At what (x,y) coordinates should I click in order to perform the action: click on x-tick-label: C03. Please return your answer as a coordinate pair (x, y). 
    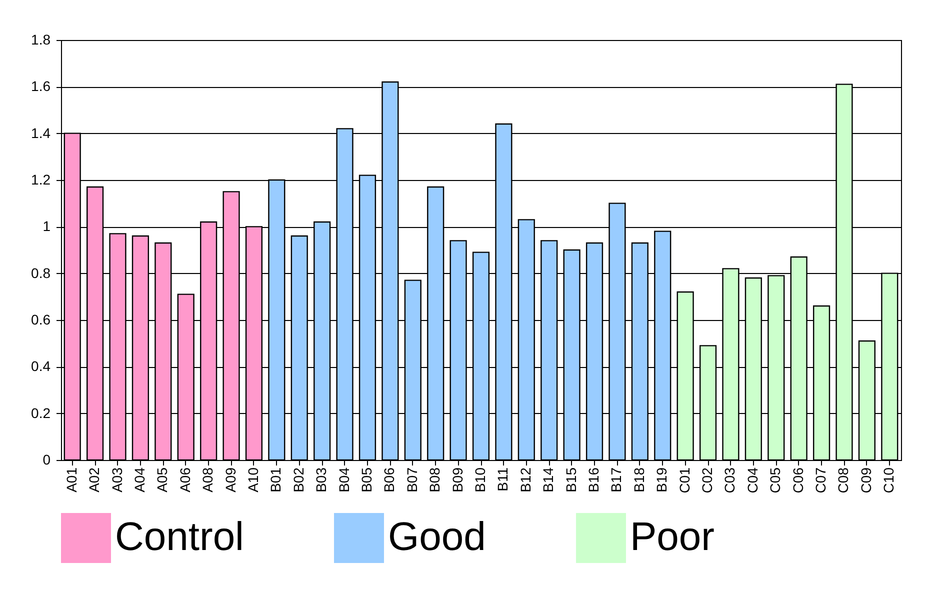
    Looking at the image, I should click on (730, 480).